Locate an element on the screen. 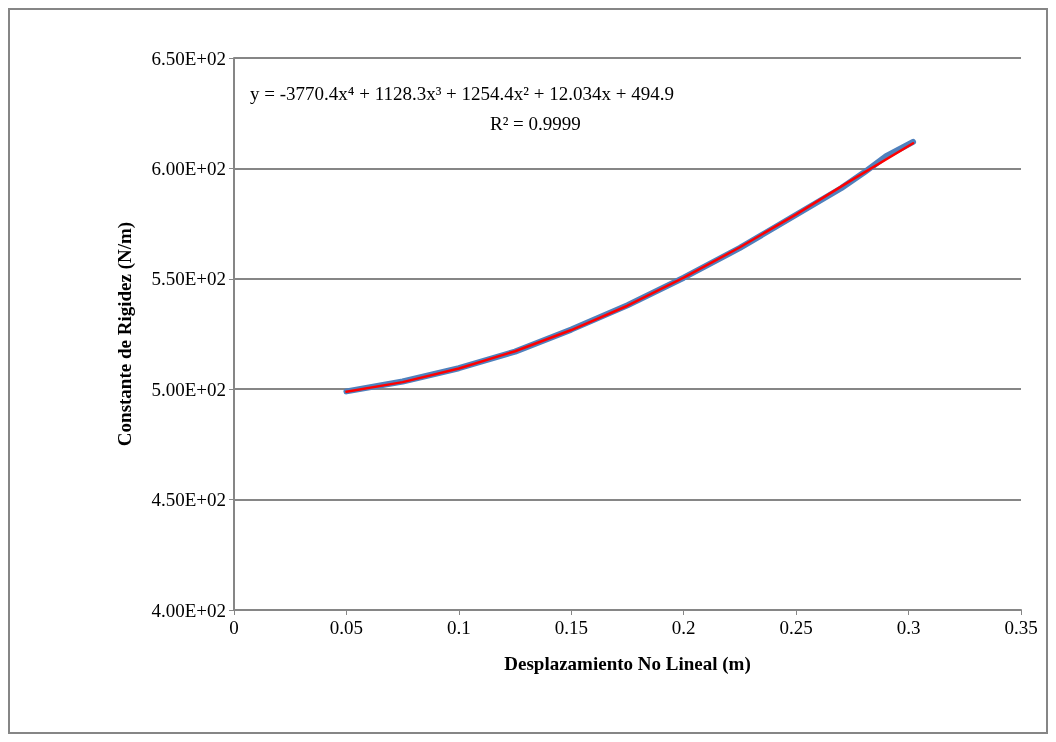  x-tick-label: 0.1 is located at coordinates (458, 627).